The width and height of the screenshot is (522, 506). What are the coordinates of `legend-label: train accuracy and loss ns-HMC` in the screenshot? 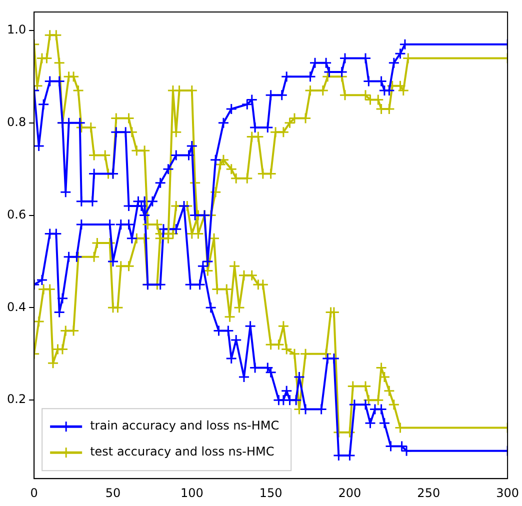 It's located at (185, 425).